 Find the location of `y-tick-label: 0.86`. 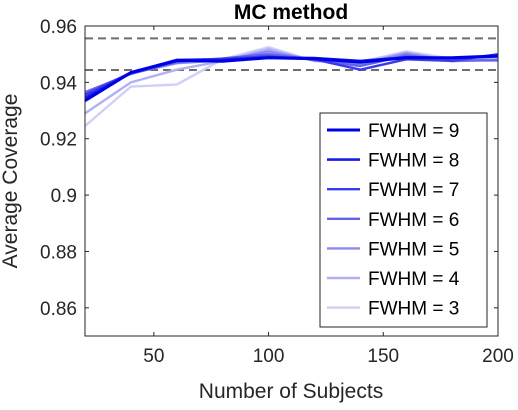

y-tick-label: 0.86 is located at coordinates (58, 309).